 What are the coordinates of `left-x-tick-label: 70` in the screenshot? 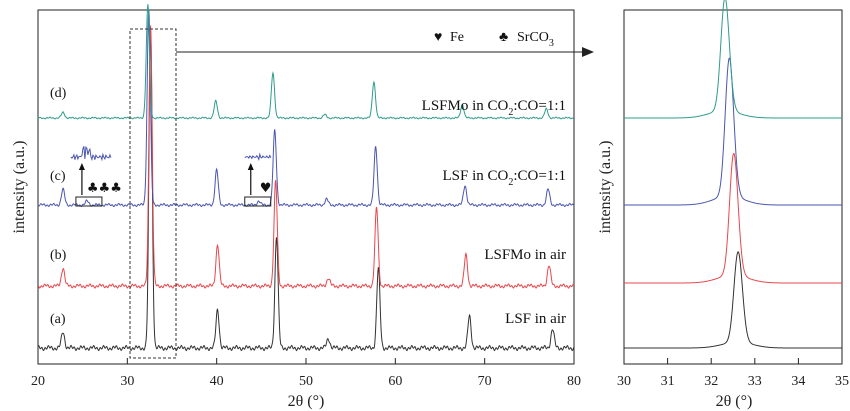 It's located at (485, 381).